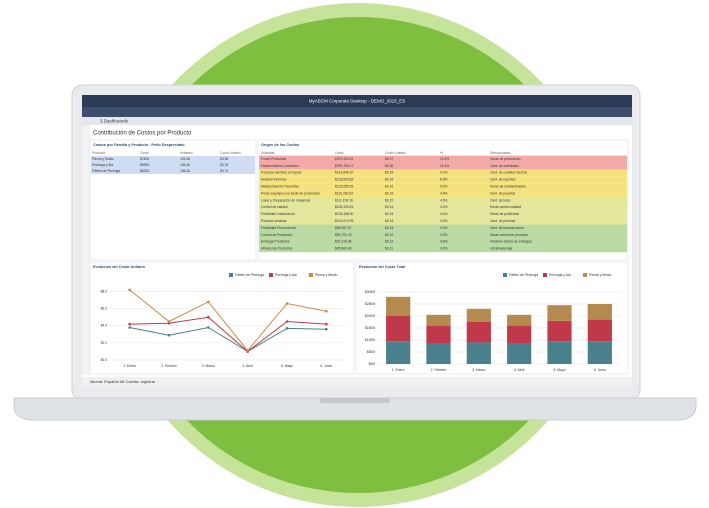  Describe the element at coordinates (276, 235) in the screenshot. I see `table-cell: Control de Productos` at that location.